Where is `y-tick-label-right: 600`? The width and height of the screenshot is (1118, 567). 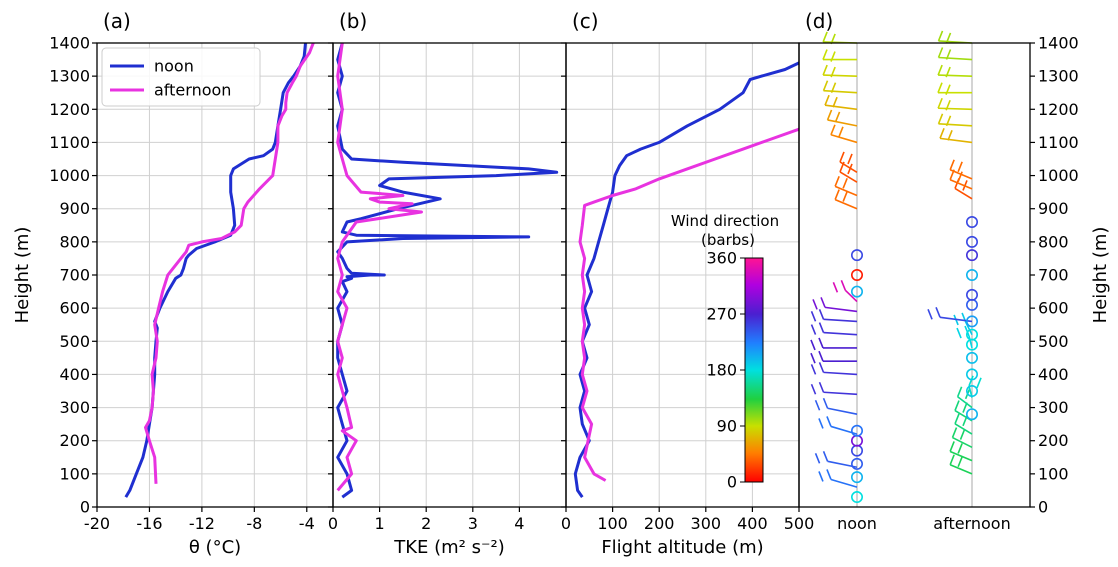
y-tick-label-right: 600 is located at coordinates (1053, 308).